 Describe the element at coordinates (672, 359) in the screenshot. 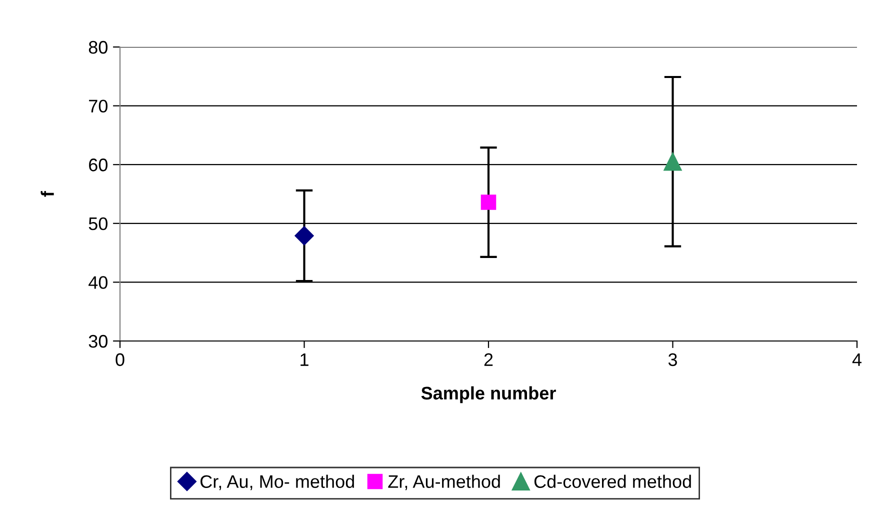

I see `x-tick-label: 3` at that location.